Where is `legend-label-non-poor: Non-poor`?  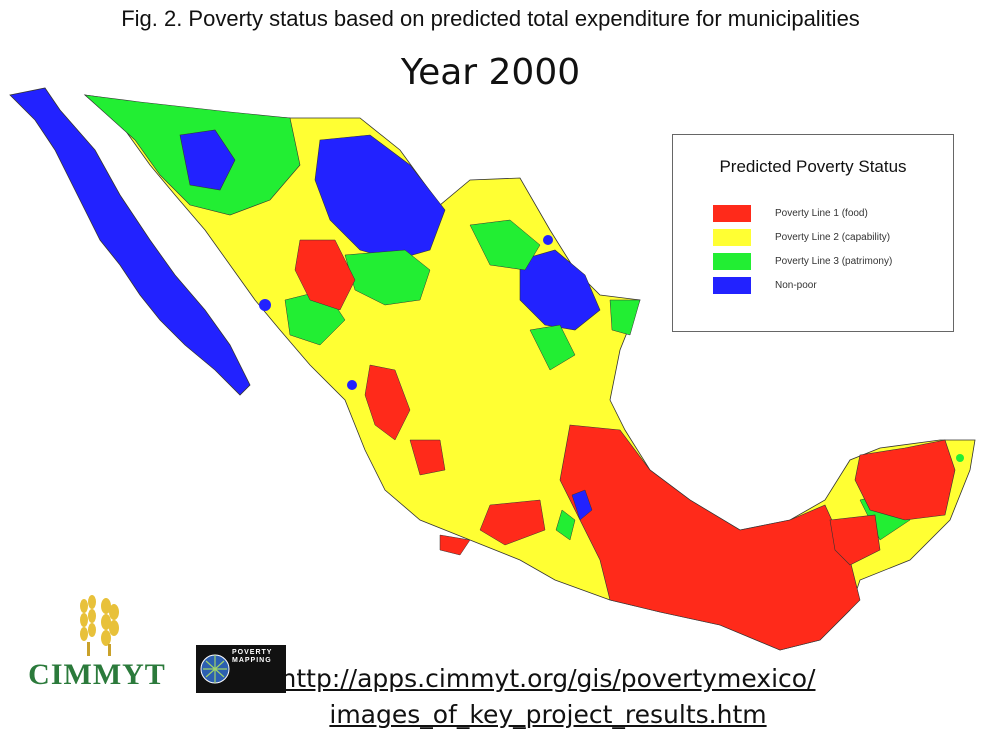 legend-label-non-poor: Non-poor is located at coordinates (796, 285).